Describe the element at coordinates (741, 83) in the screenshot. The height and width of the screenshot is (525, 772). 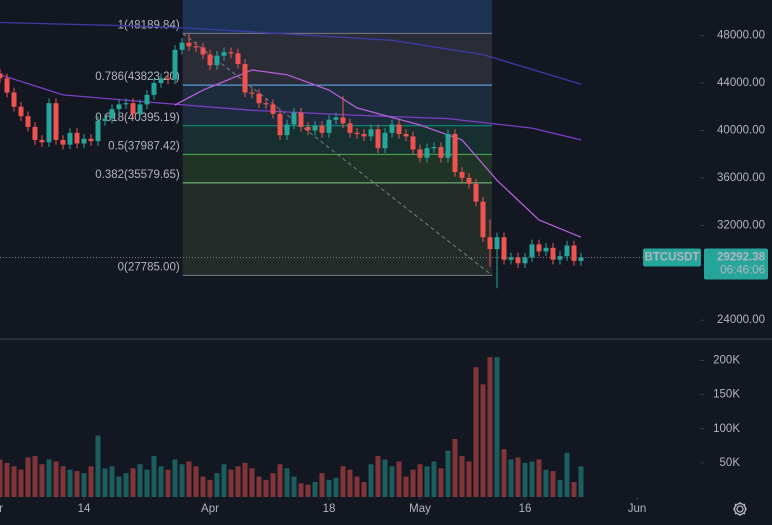
I see `y-tick-label: 44000.00` at that location.